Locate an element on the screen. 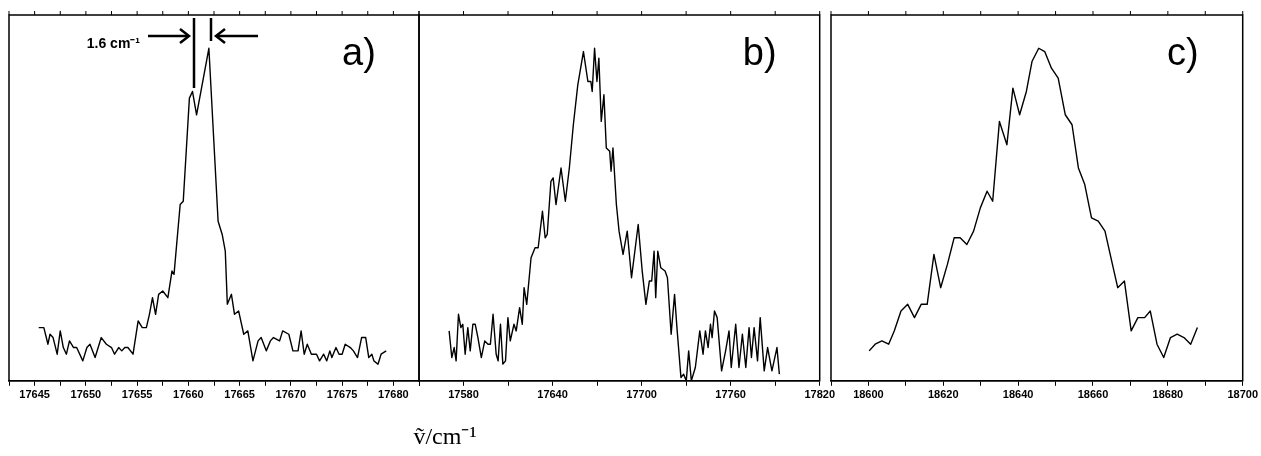  x-tick-label: 17700 is located at coordinates (641, 394).